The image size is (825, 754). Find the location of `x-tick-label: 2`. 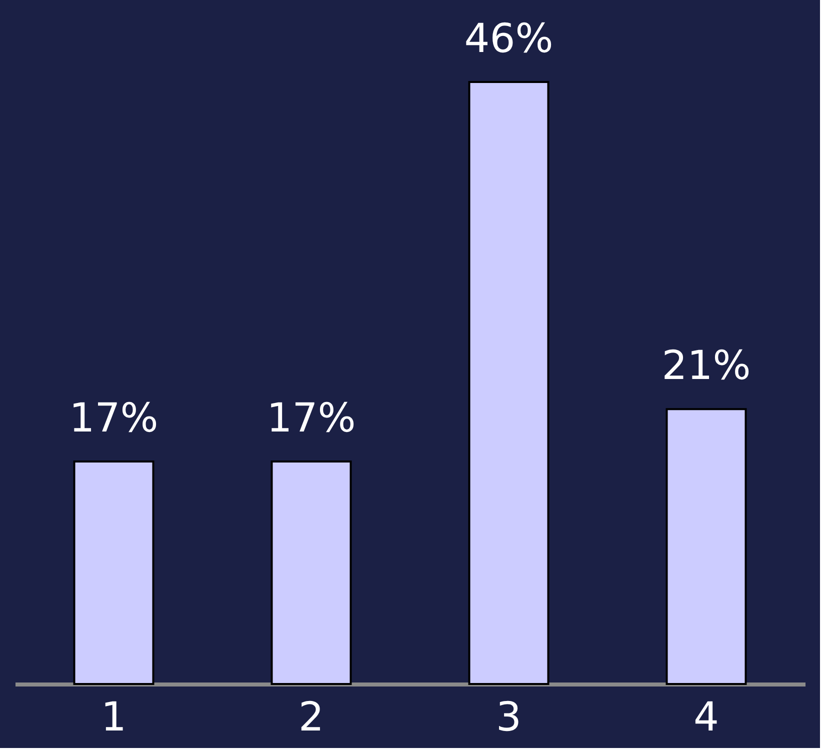

x-tick-label: 2 is located at coordinates (311, 717).